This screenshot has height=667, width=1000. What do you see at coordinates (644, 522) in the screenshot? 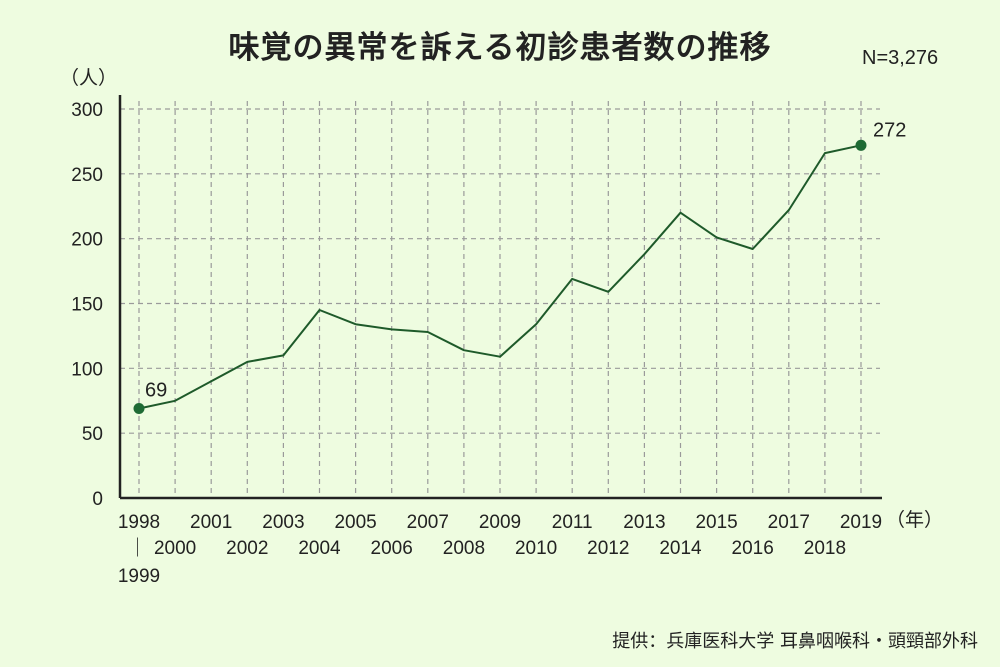
I see `x-tick-label: 2013` at bounding box center [644, 522].